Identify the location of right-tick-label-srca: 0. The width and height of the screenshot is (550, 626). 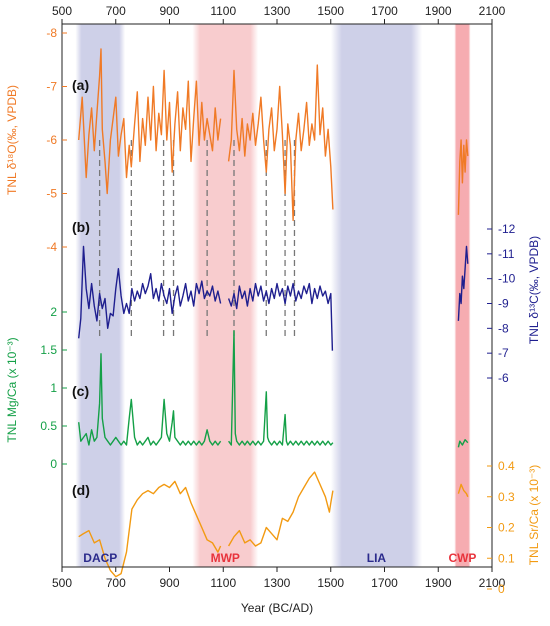
(501, 589).